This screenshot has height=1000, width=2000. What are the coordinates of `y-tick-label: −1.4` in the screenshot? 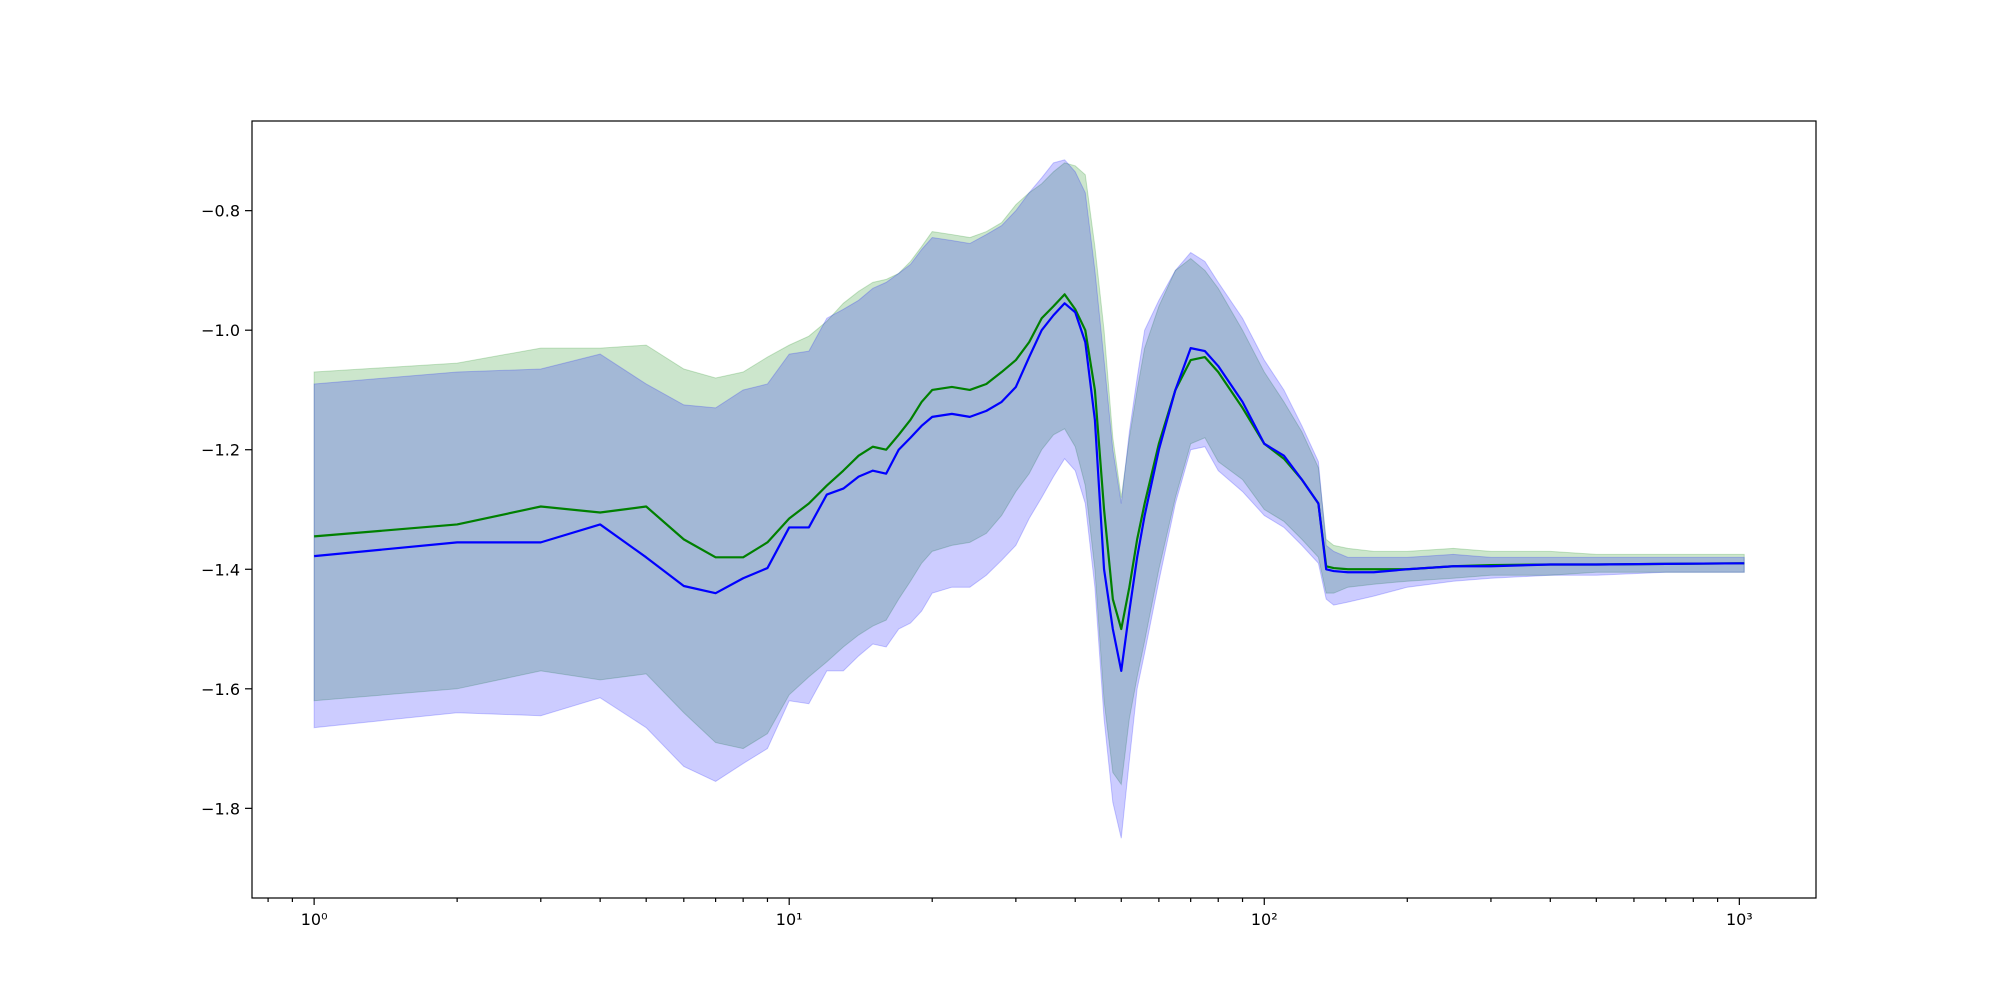 It's located at (220, 569).